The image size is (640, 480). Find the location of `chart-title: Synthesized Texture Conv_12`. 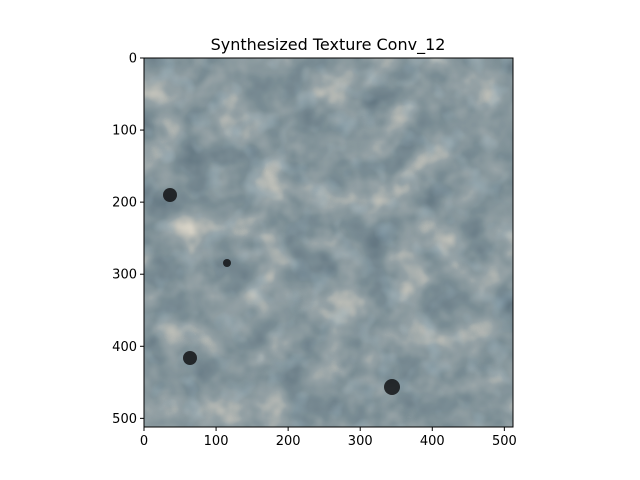

chart-title: Synthesized Texture Conv_12 is located at coordinates (328, 45).